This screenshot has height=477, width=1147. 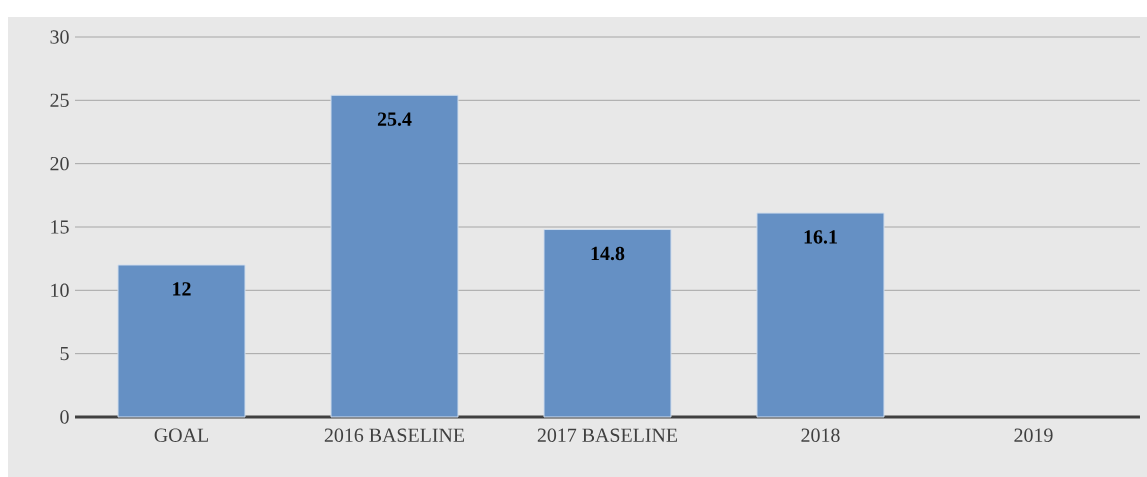 I want to click on data-label: 16.1, so click(x=820, y=237).